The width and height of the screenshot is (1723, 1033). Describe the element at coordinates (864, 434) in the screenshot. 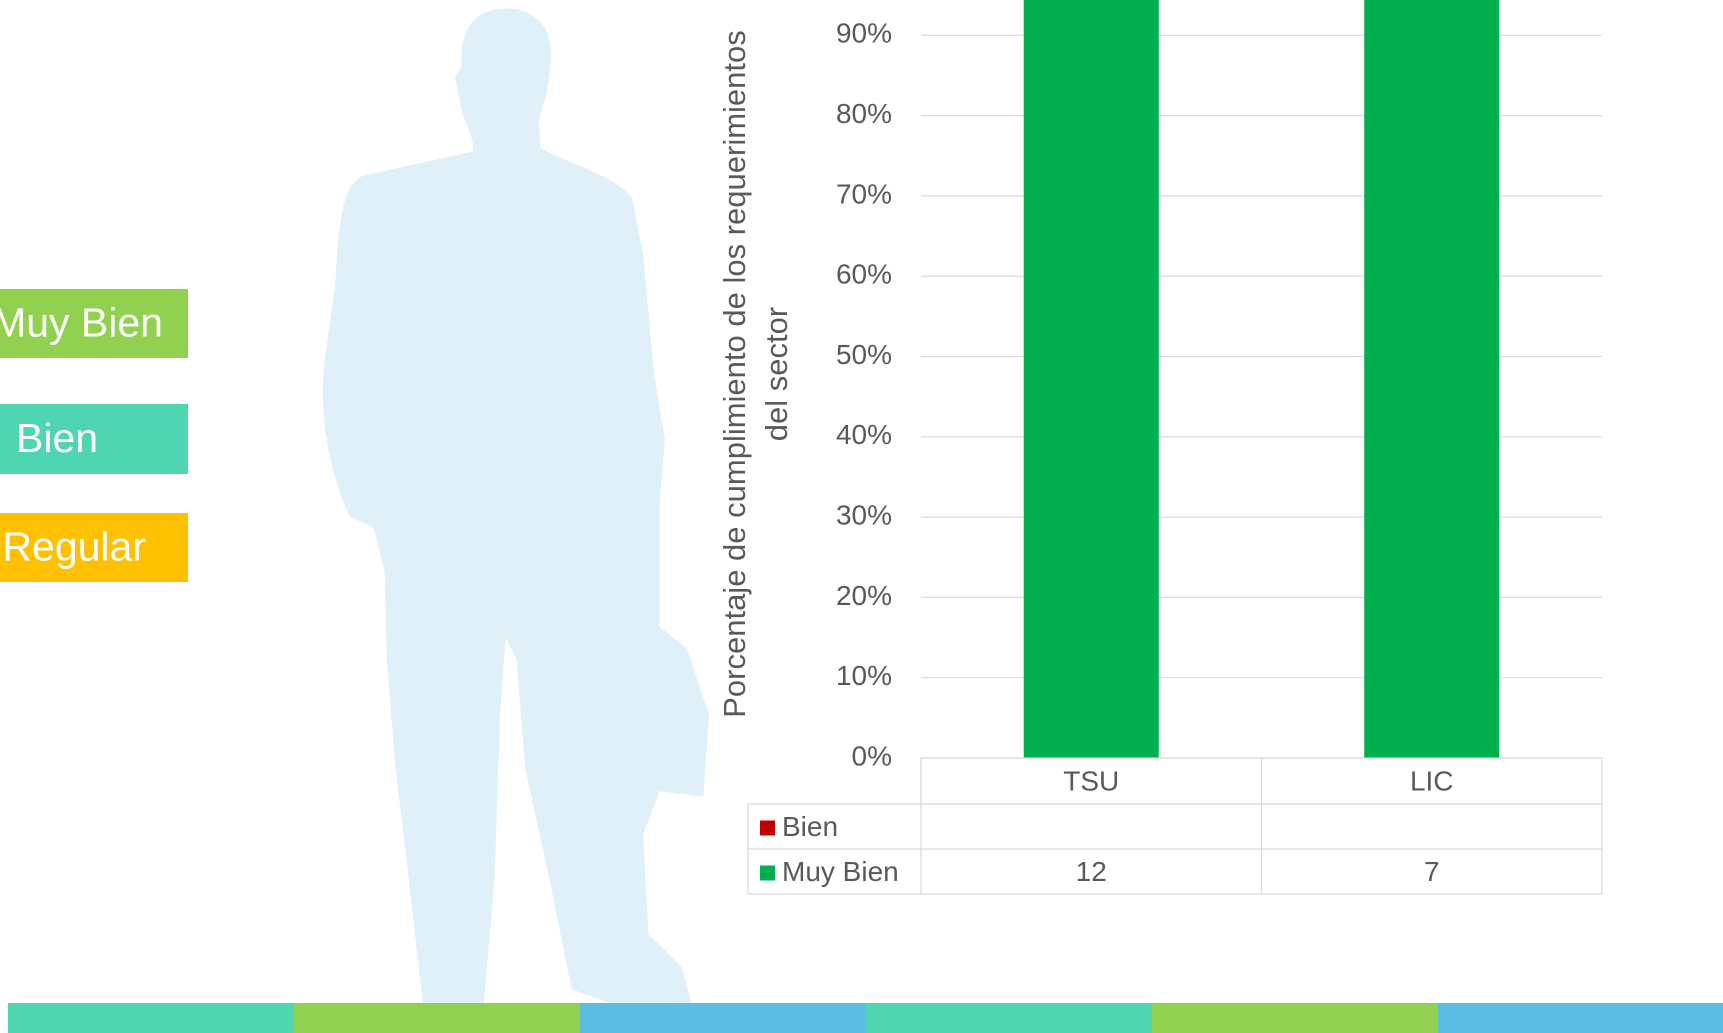

I see `y-tick-label: 40%` at that location.